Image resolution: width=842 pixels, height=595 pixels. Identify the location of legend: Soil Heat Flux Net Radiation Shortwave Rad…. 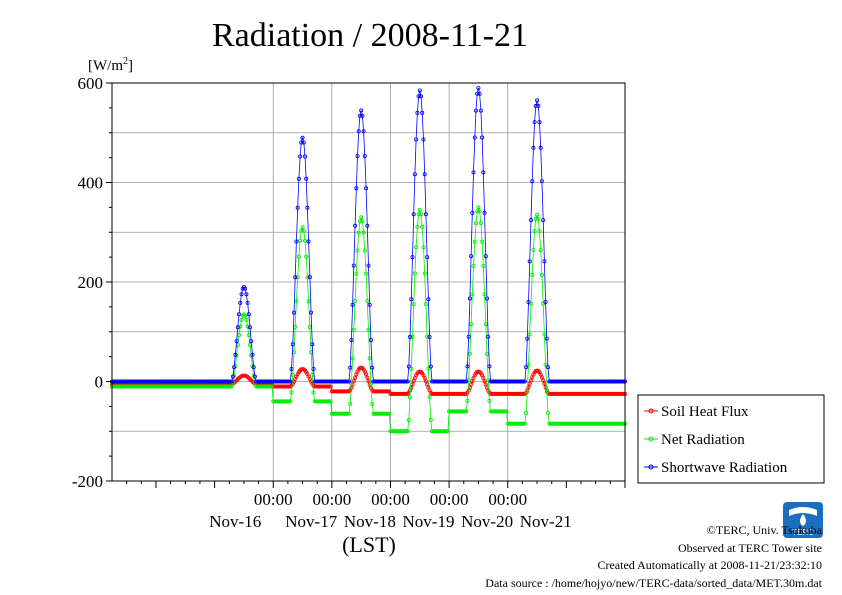
(731, 439).